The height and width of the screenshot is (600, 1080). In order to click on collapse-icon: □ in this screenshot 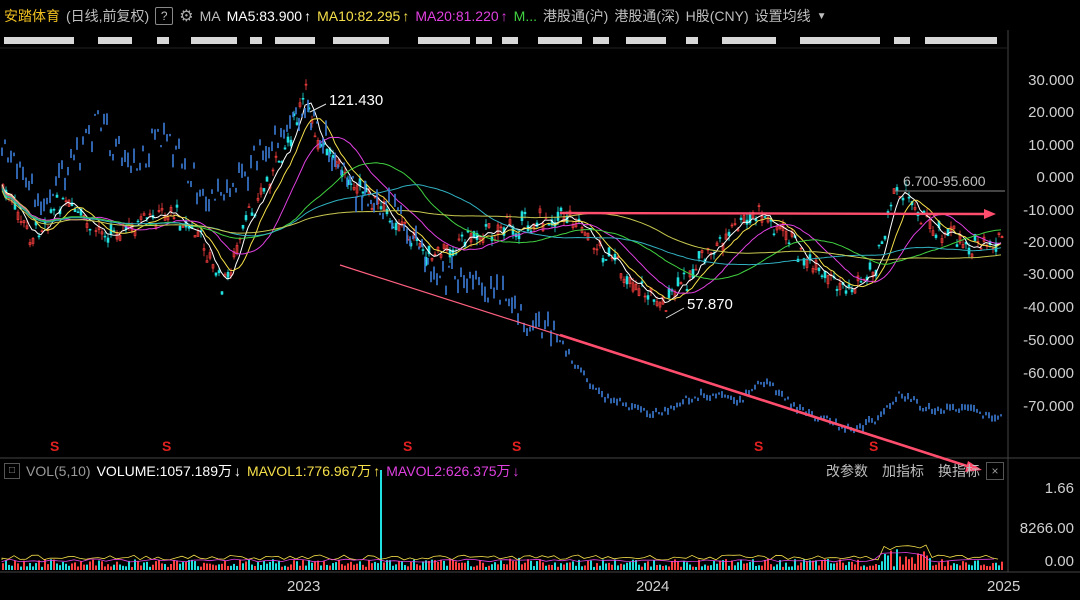, I will do `click(12, 471)`.